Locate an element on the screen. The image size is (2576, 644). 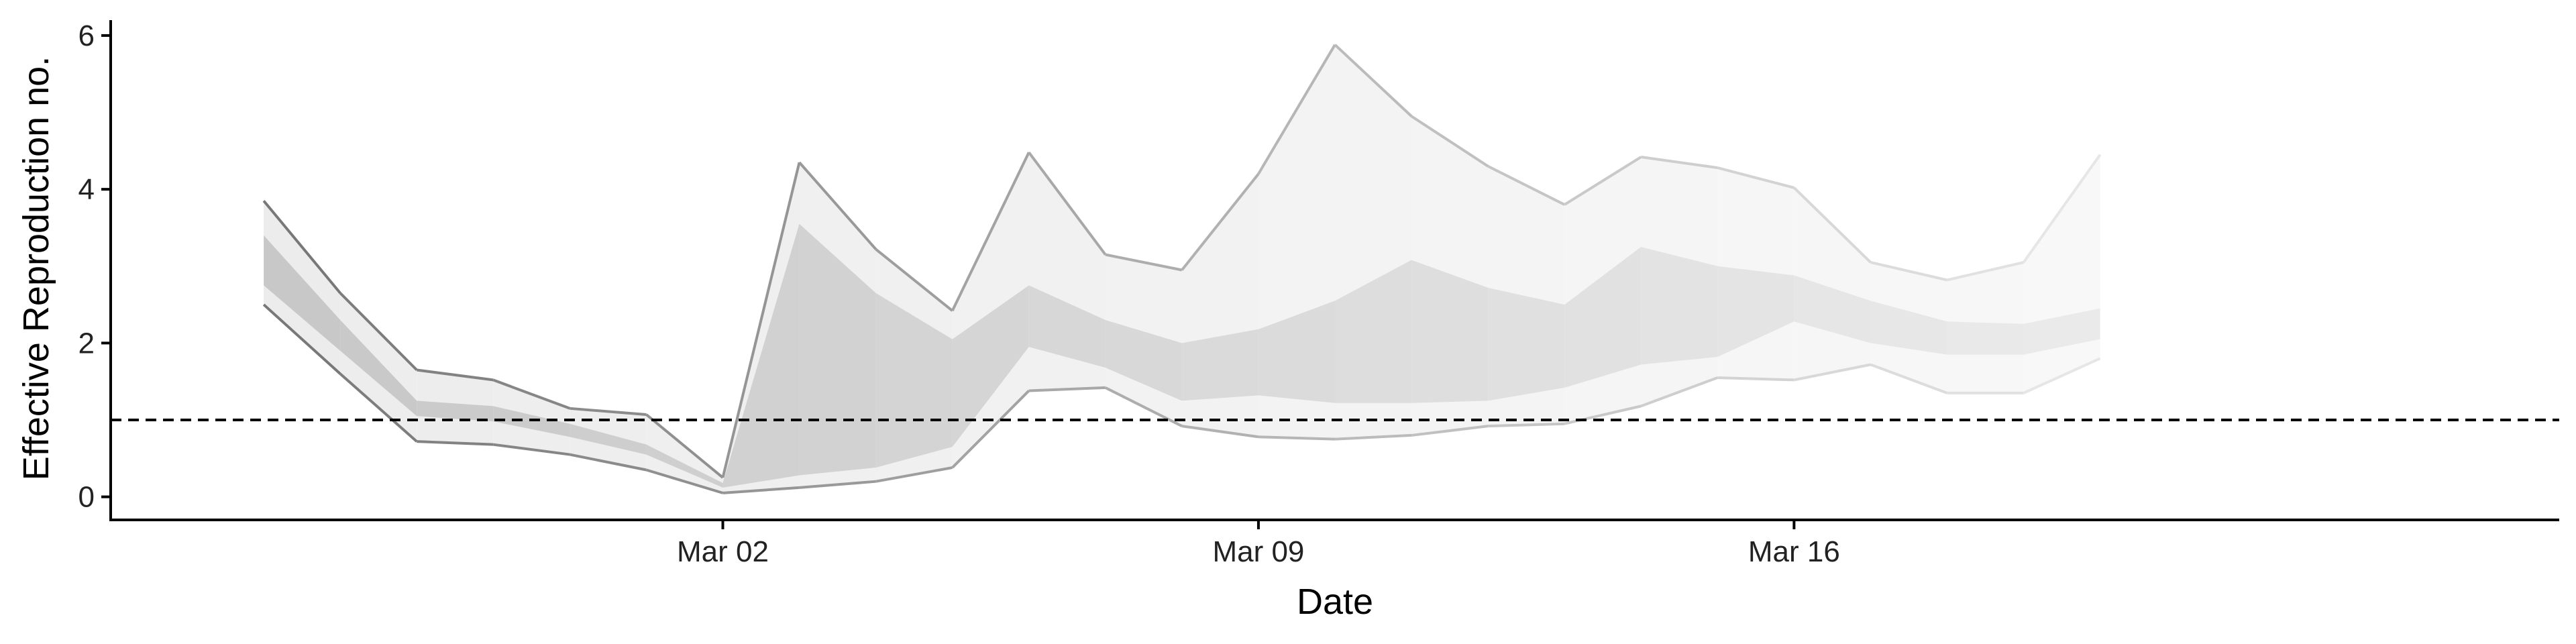
x-axis-title: Date is located at coordinates (1335, 602).